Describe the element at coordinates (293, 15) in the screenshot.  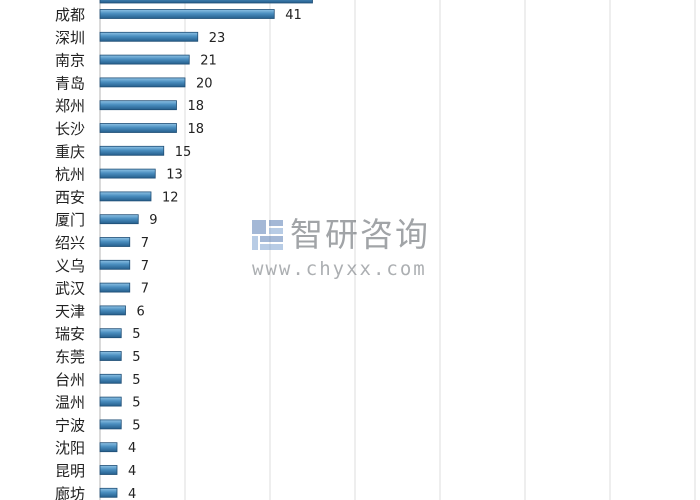
I see `data-label: 41` at that location.